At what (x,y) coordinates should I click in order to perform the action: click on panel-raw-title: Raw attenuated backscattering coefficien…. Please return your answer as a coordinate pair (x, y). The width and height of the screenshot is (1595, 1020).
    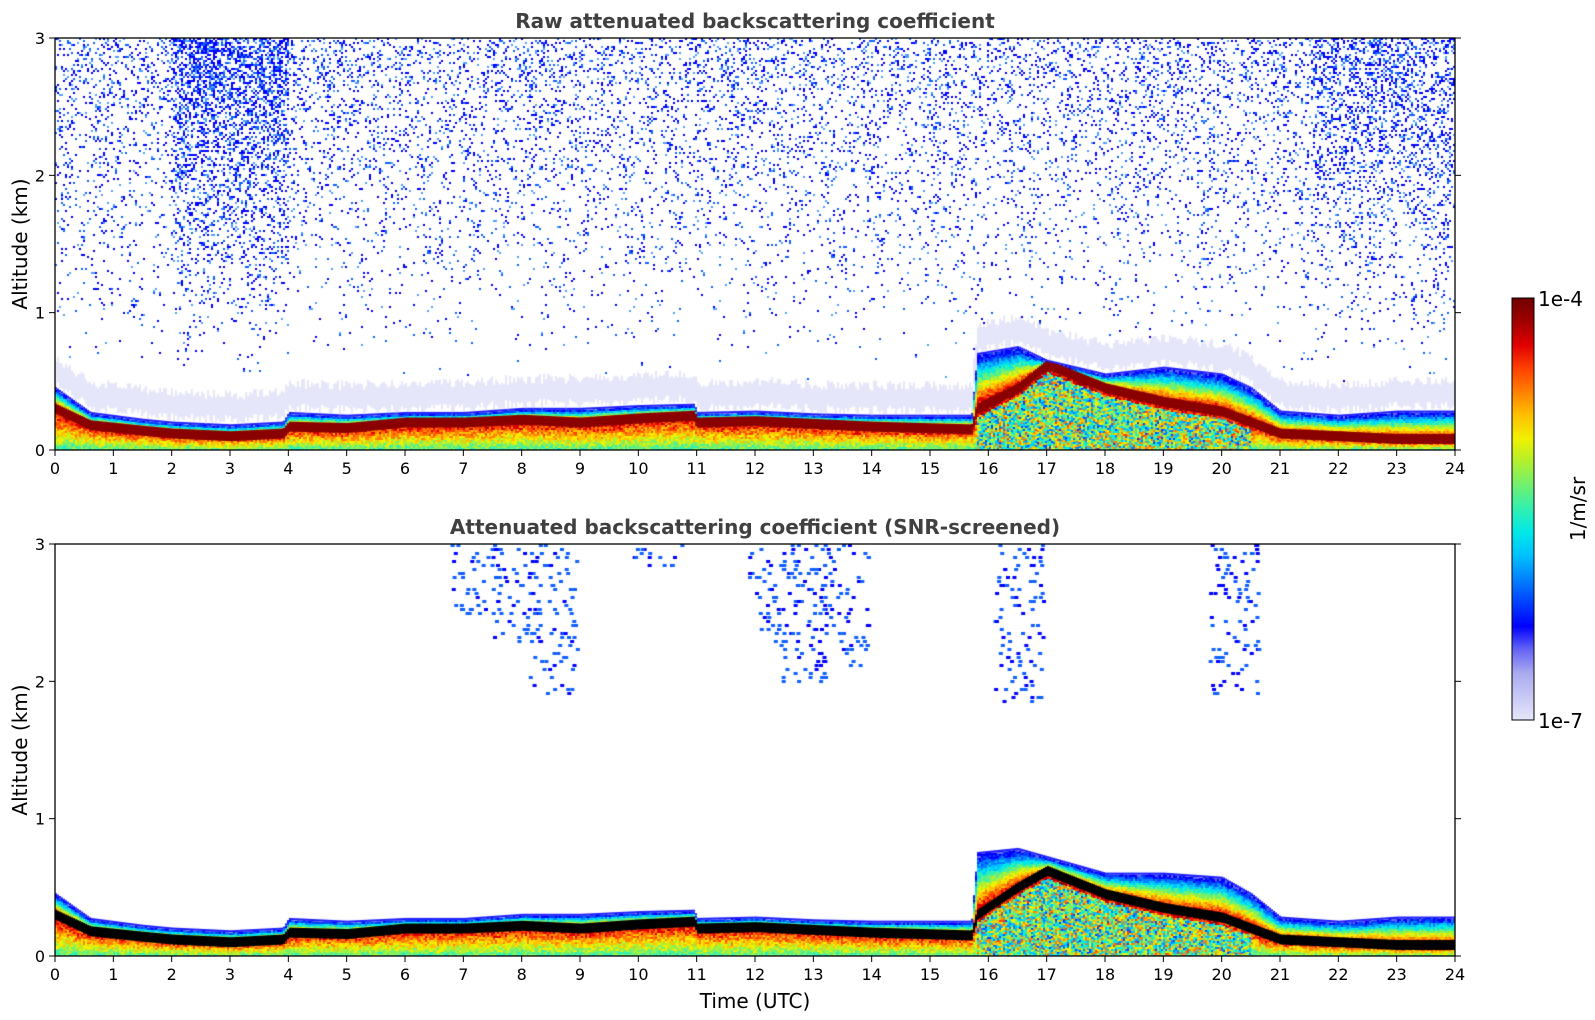
    Looking at the image, I should click on (755, 21).